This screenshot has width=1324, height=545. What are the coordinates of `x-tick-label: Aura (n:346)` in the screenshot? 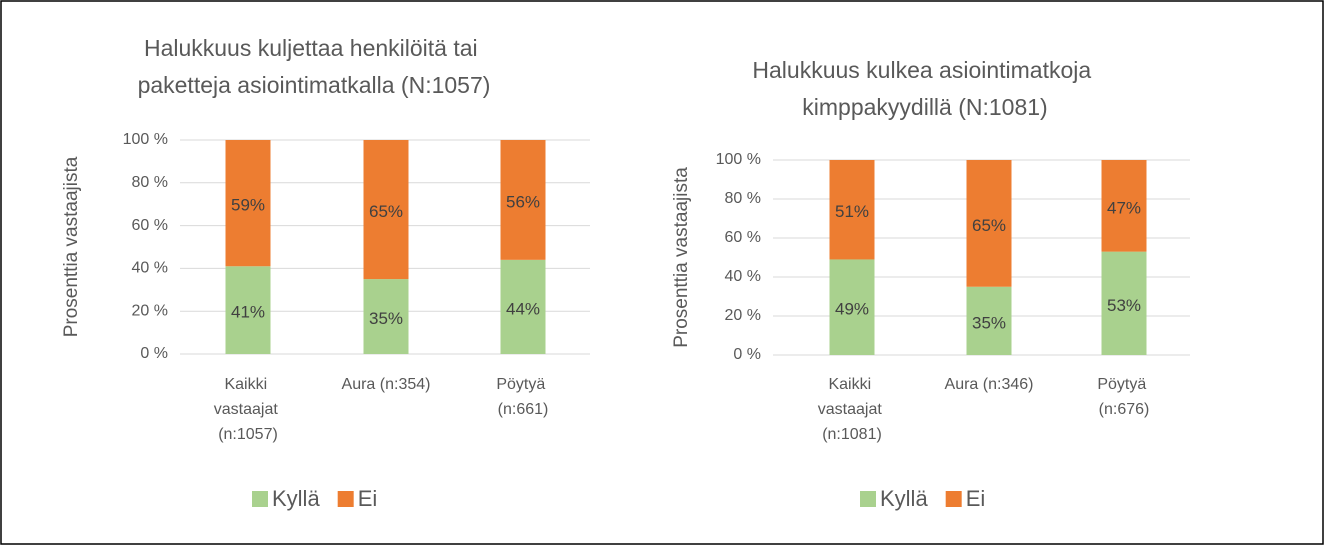 It's located at (989, 384).